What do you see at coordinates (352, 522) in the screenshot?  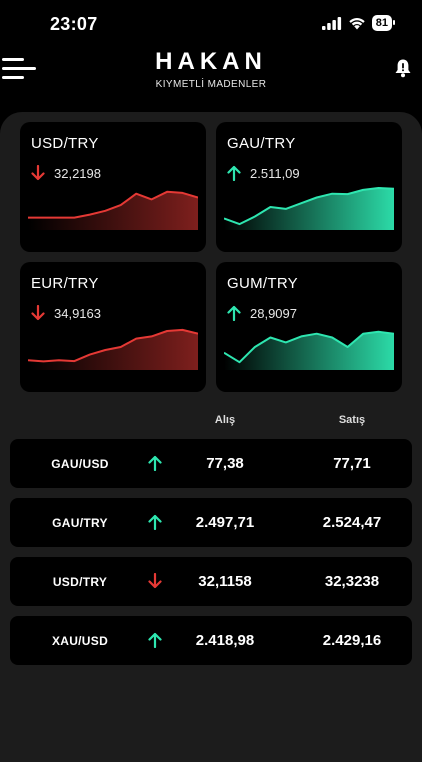 I see `row-ask-price: 2.524,47` at bounding box center [352, 522].